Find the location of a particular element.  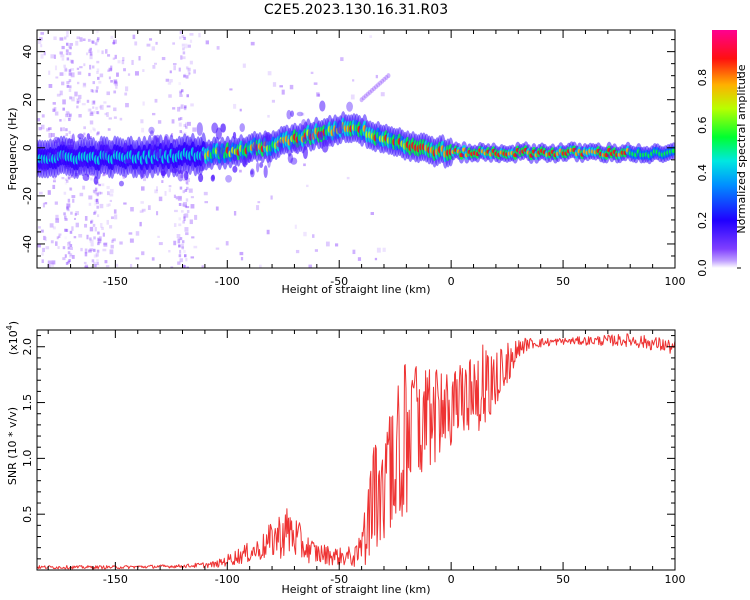

x-tick-label: -50 is located at coordinates (339, 281).